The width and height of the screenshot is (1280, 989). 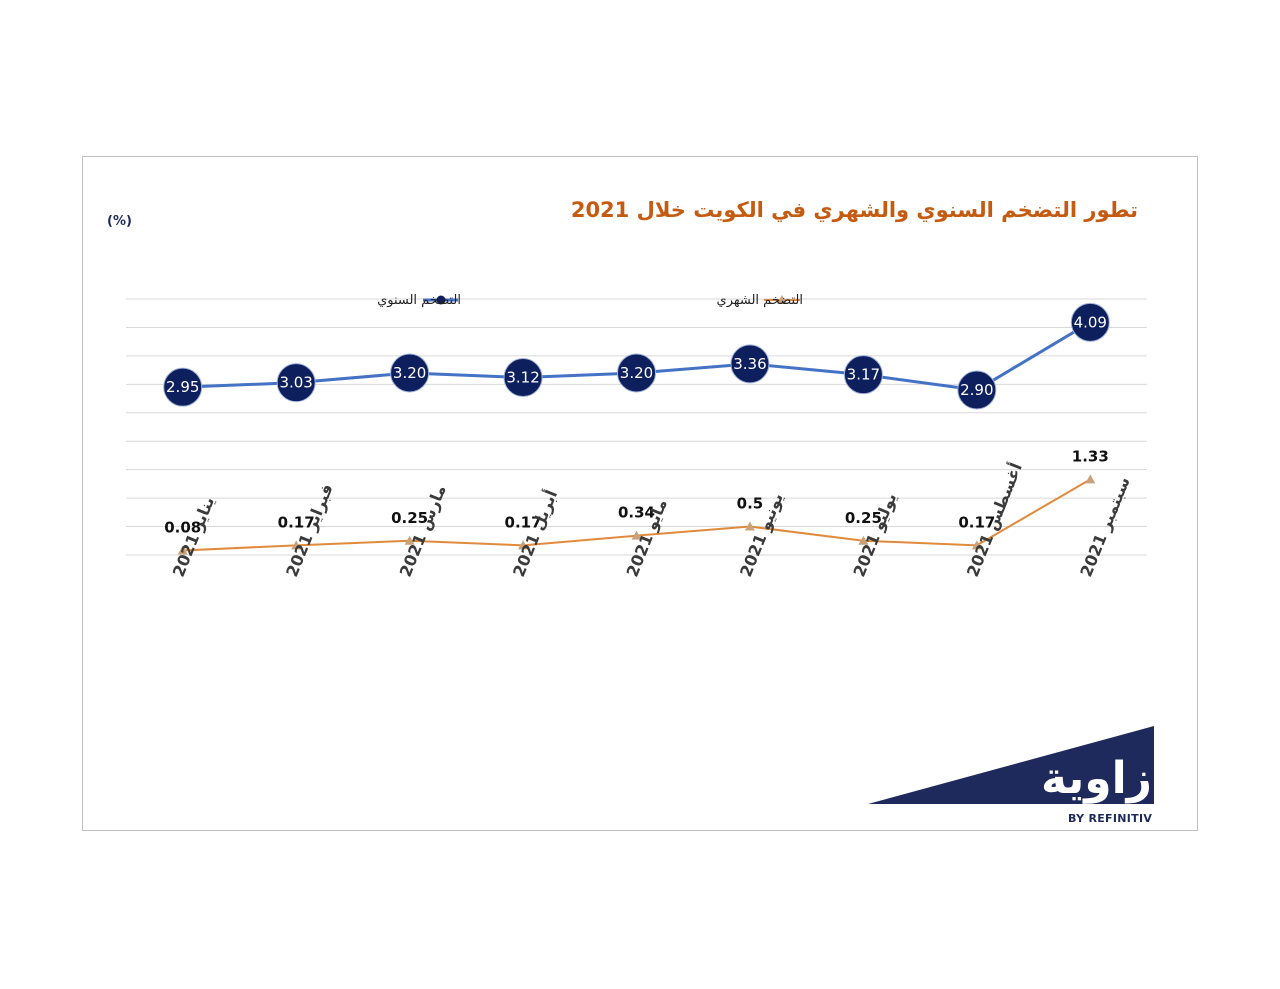 I want to click on data-label: 3.17, so click(x=863, y=375).